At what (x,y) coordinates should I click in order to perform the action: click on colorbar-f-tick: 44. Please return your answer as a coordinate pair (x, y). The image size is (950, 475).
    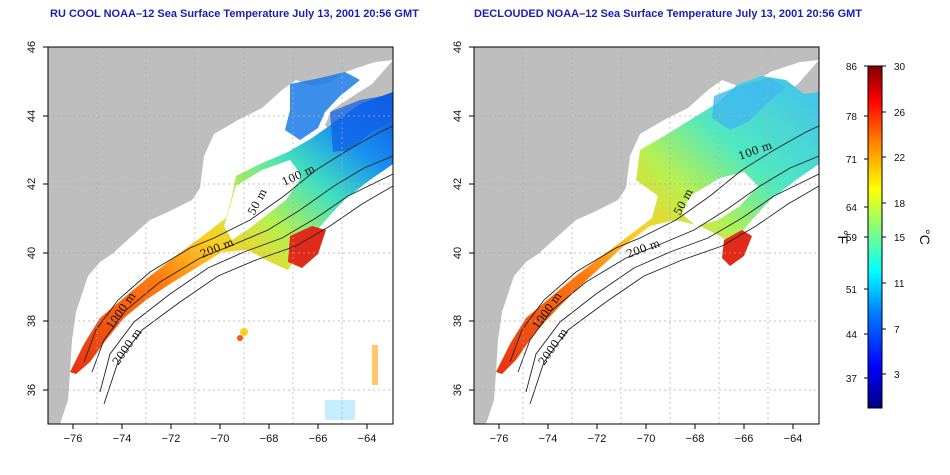
    Looking at the image, I should click on (852, 335).